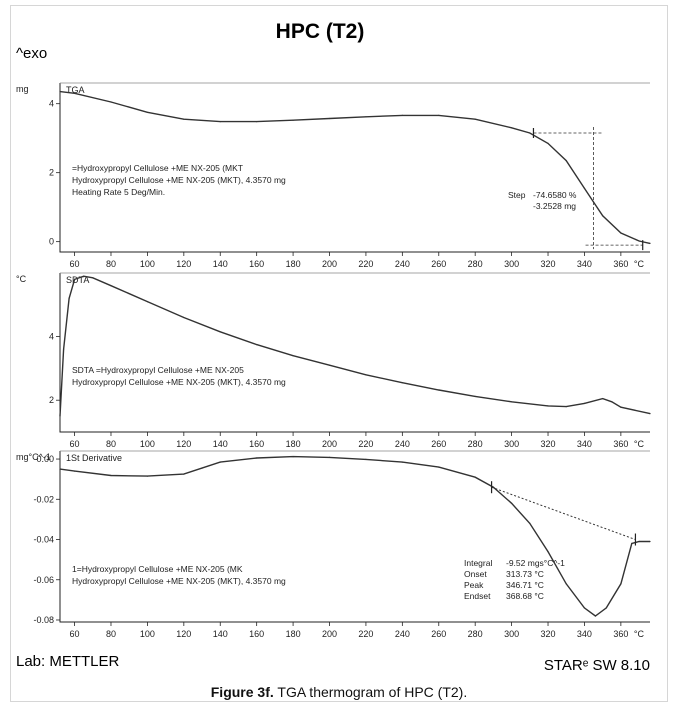 Image resolution: width=678 pixels, height=706 pixels. I want to click on x-tick-label: 80, so click(111, 264).